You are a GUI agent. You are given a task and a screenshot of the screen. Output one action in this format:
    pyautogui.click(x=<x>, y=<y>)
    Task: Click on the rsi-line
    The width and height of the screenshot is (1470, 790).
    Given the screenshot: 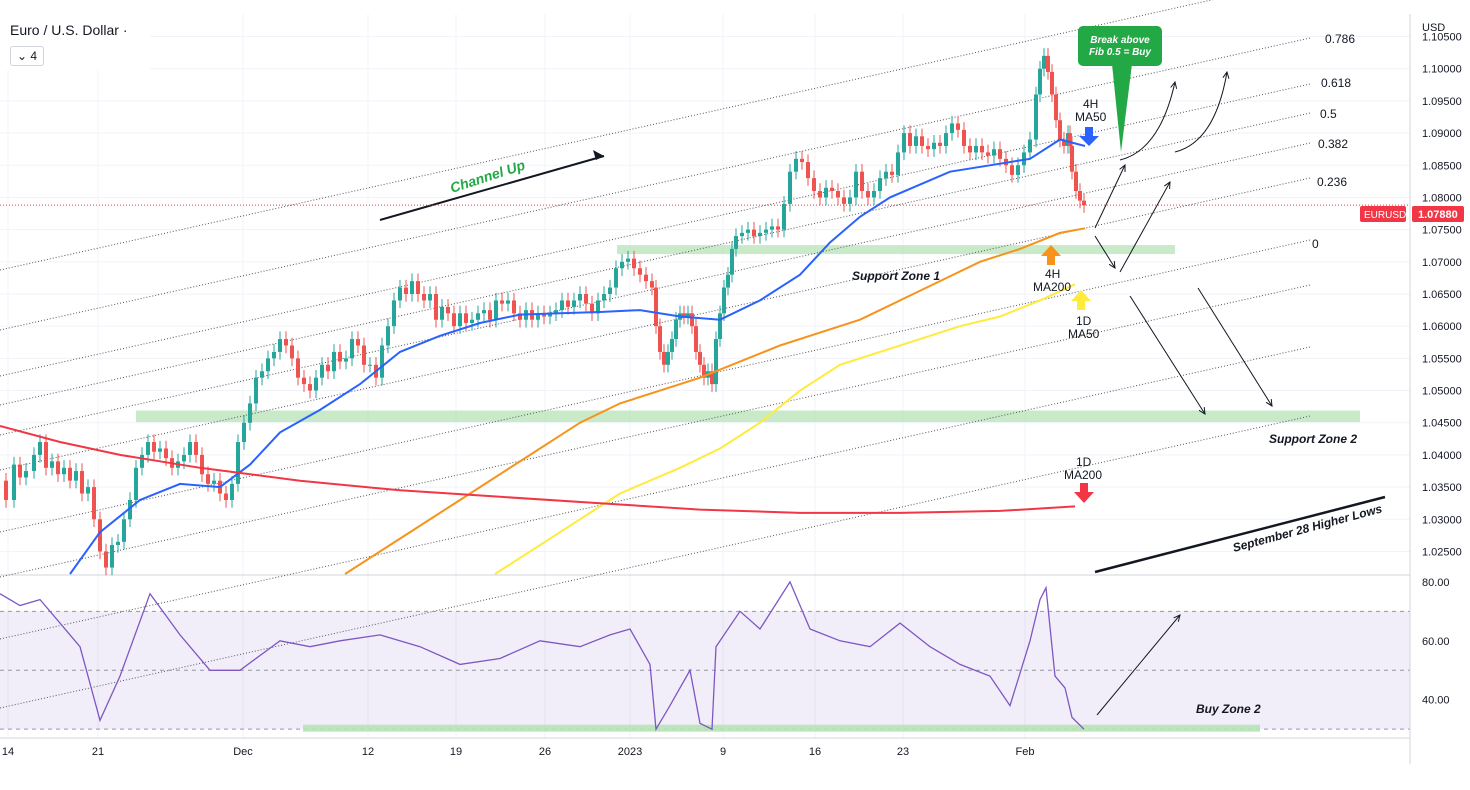 What is the action you would take?
    pyautogui.click(x=542, y=656)
    